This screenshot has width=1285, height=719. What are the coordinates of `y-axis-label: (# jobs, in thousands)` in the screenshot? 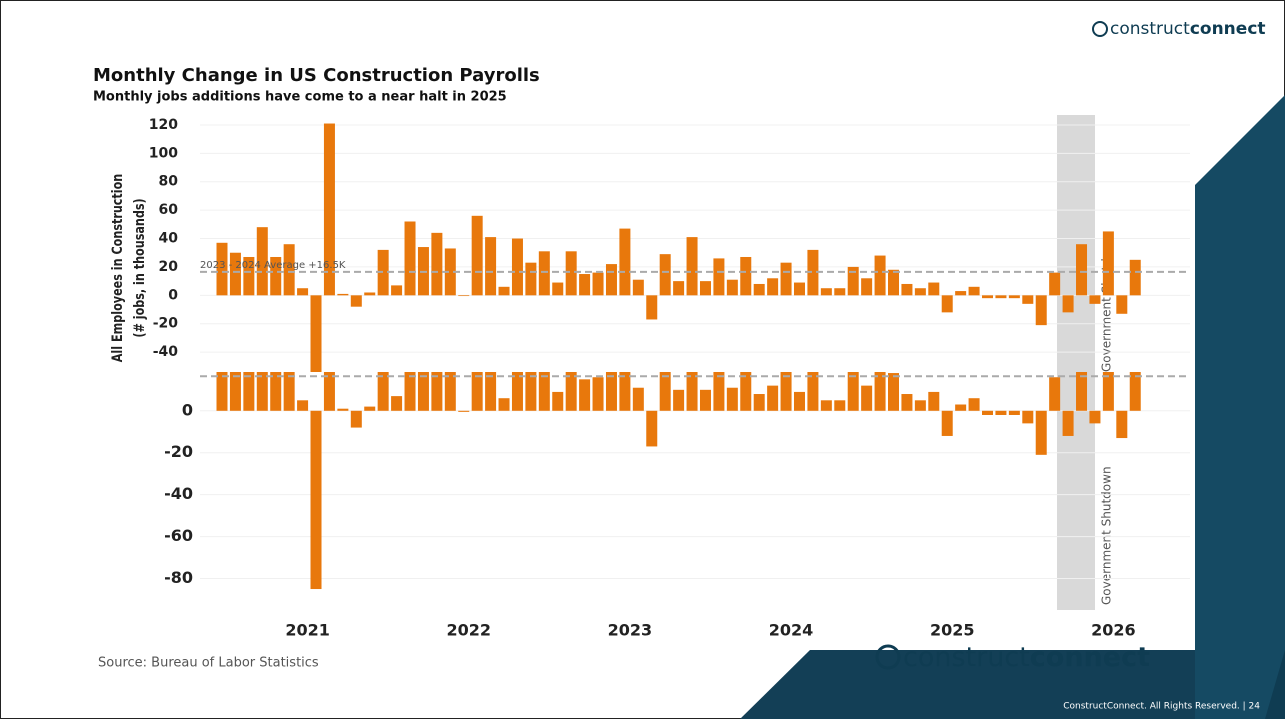 It's located at (139, 267).